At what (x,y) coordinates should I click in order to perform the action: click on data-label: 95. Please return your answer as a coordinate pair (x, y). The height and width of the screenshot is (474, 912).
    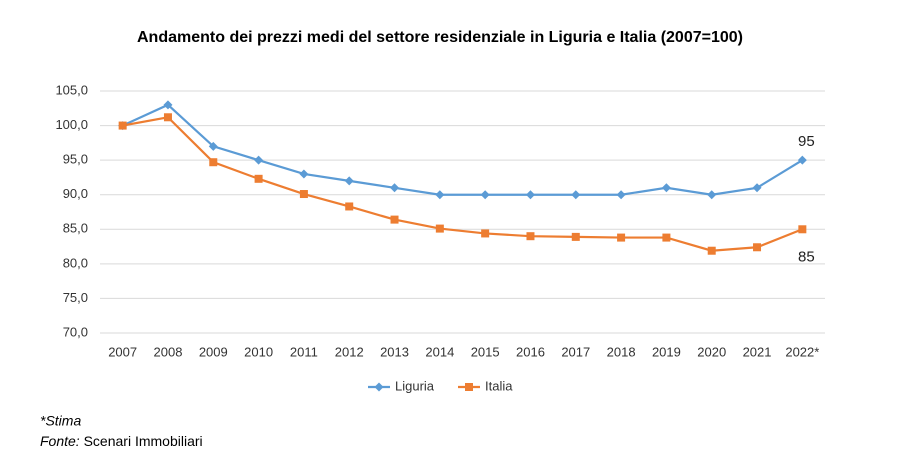
    Looking at the image, I should click on (806, 141).